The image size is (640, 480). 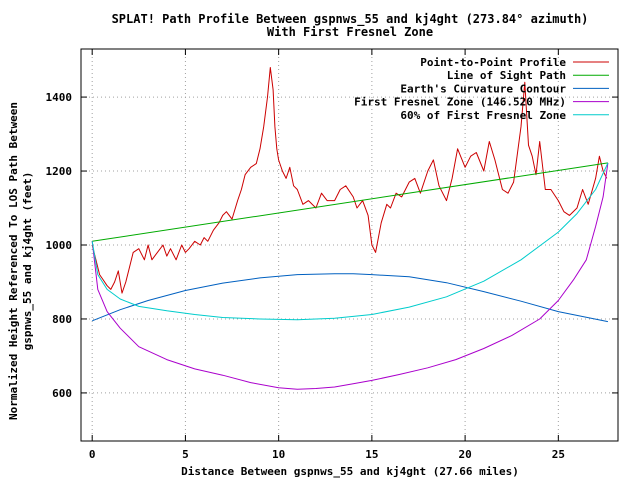 What do you see at coordinates (493, 62) in the screenshot?
I see `legend-label-0: Point-to-Point Profile` at bounding box center [493, 62].